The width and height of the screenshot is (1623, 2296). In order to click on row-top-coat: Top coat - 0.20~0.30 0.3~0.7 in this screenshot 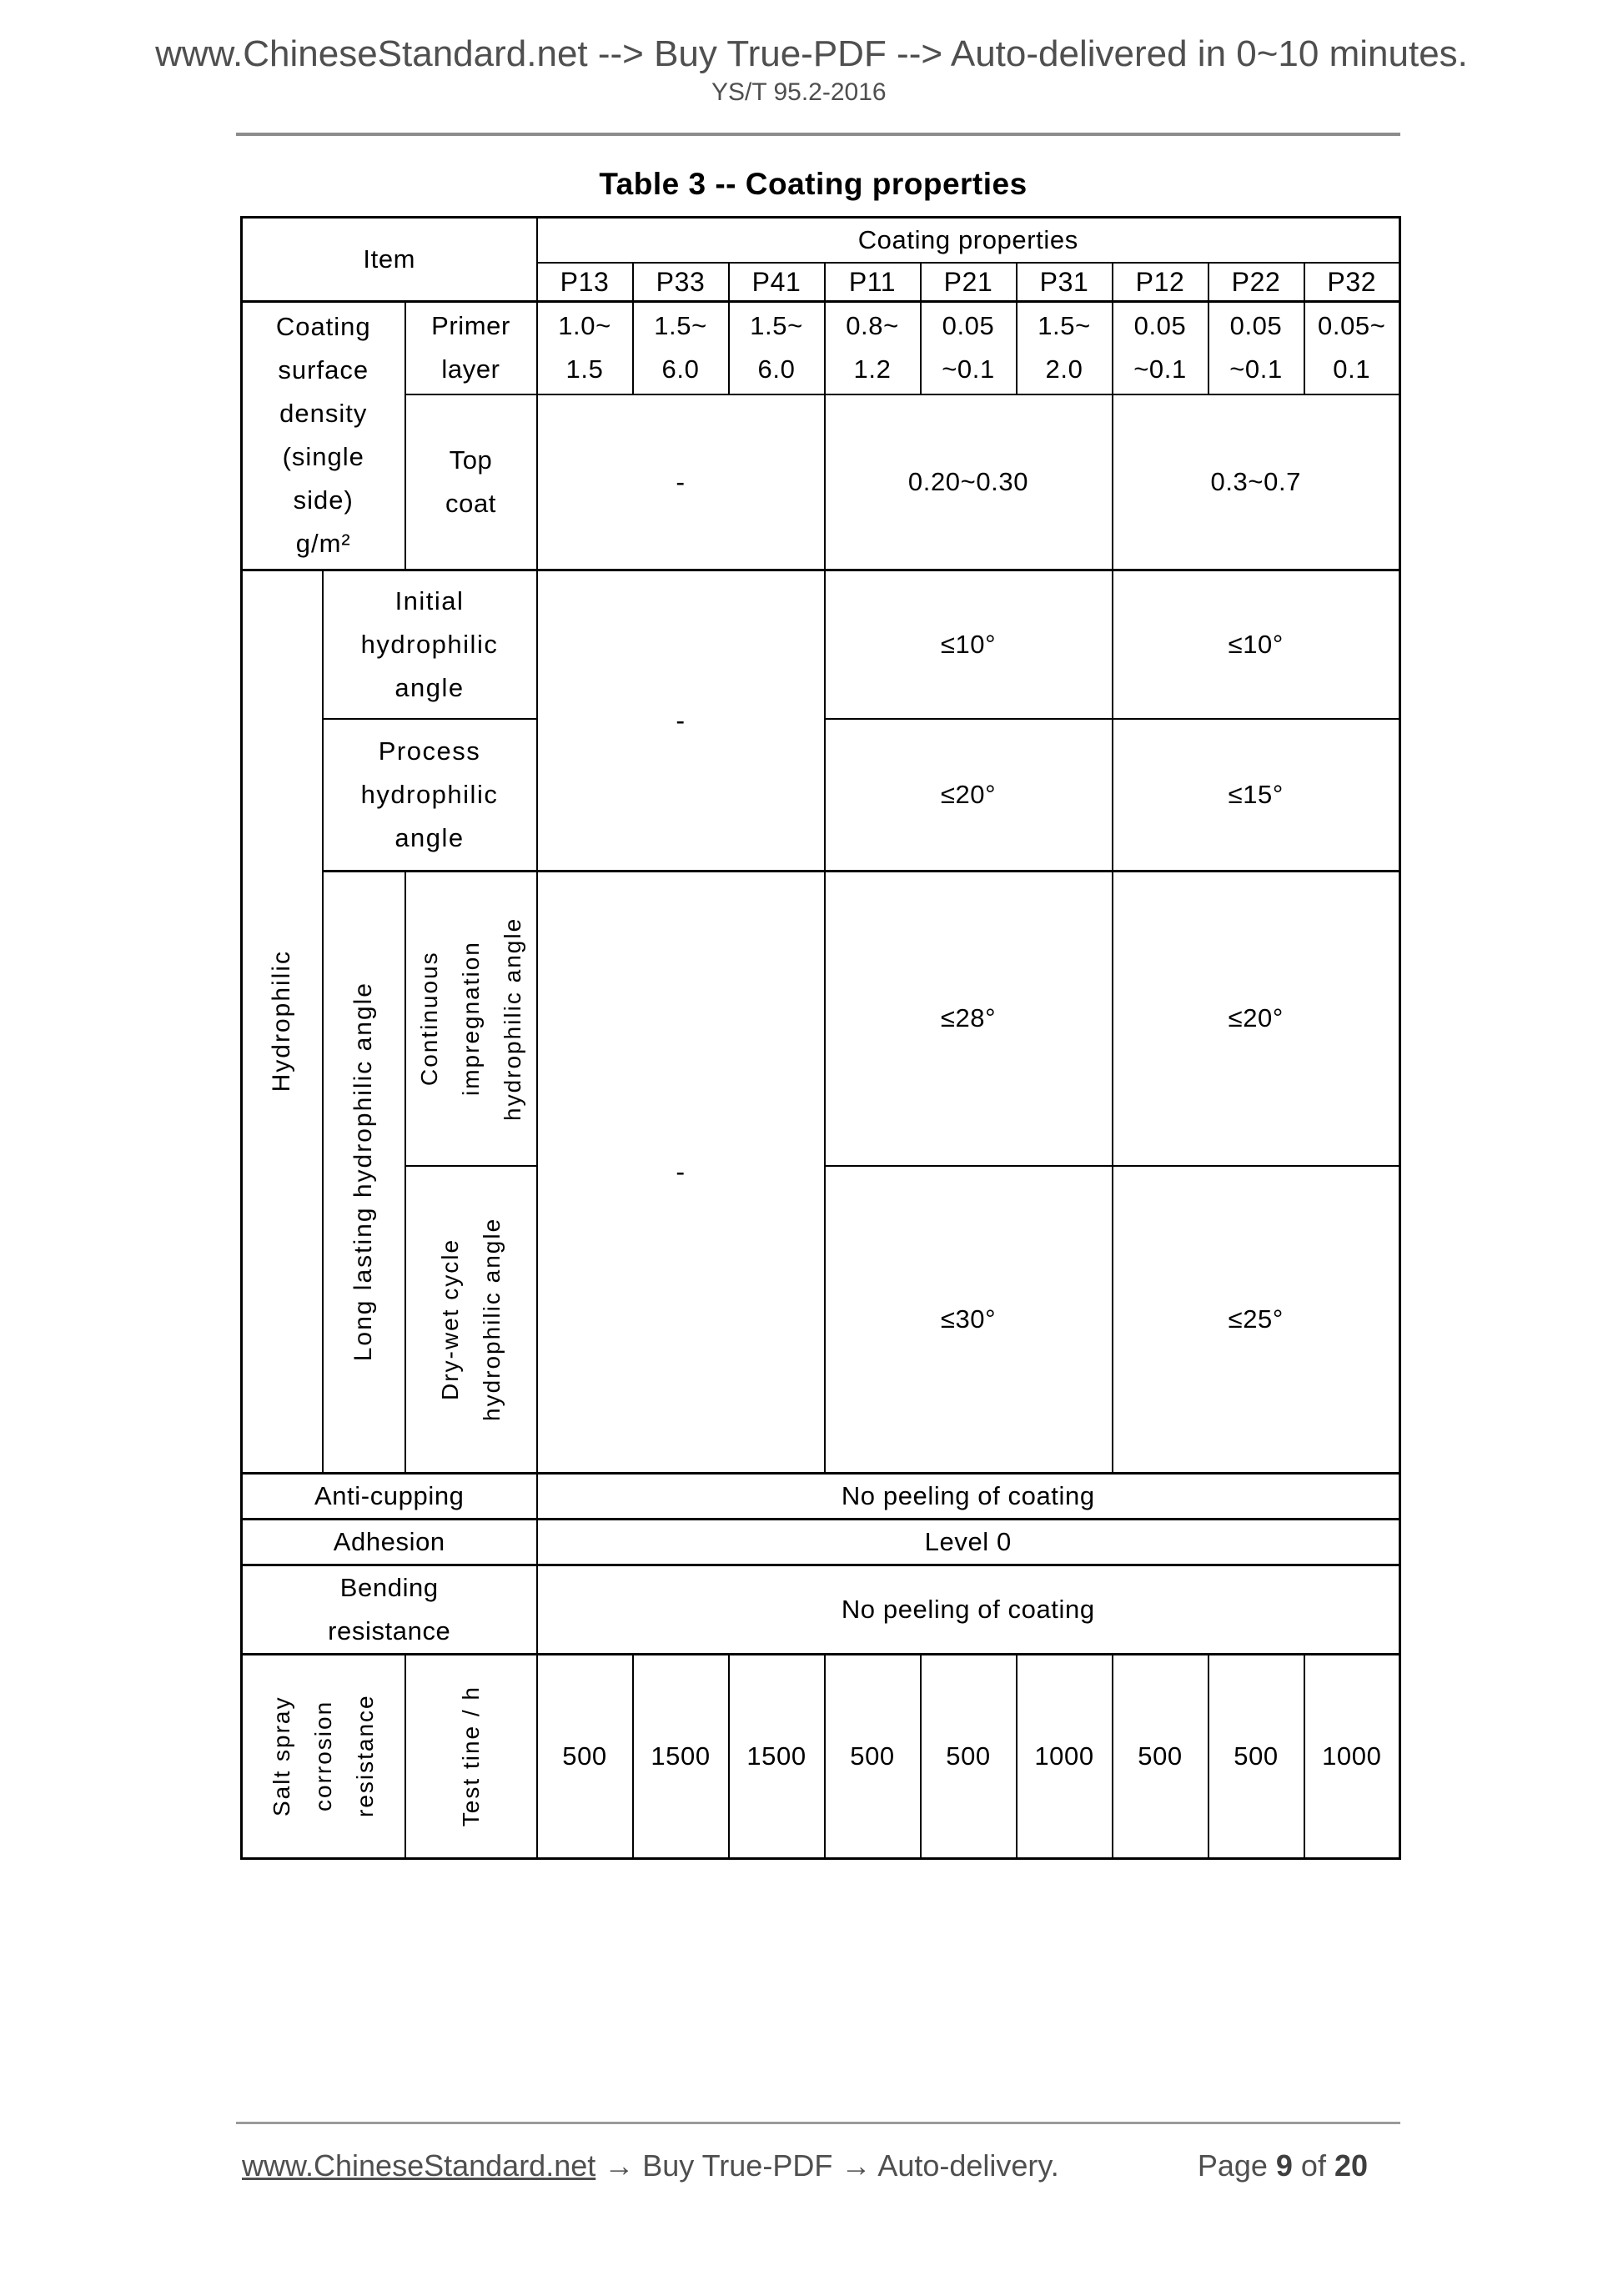, I will do `click(821, 483)`.